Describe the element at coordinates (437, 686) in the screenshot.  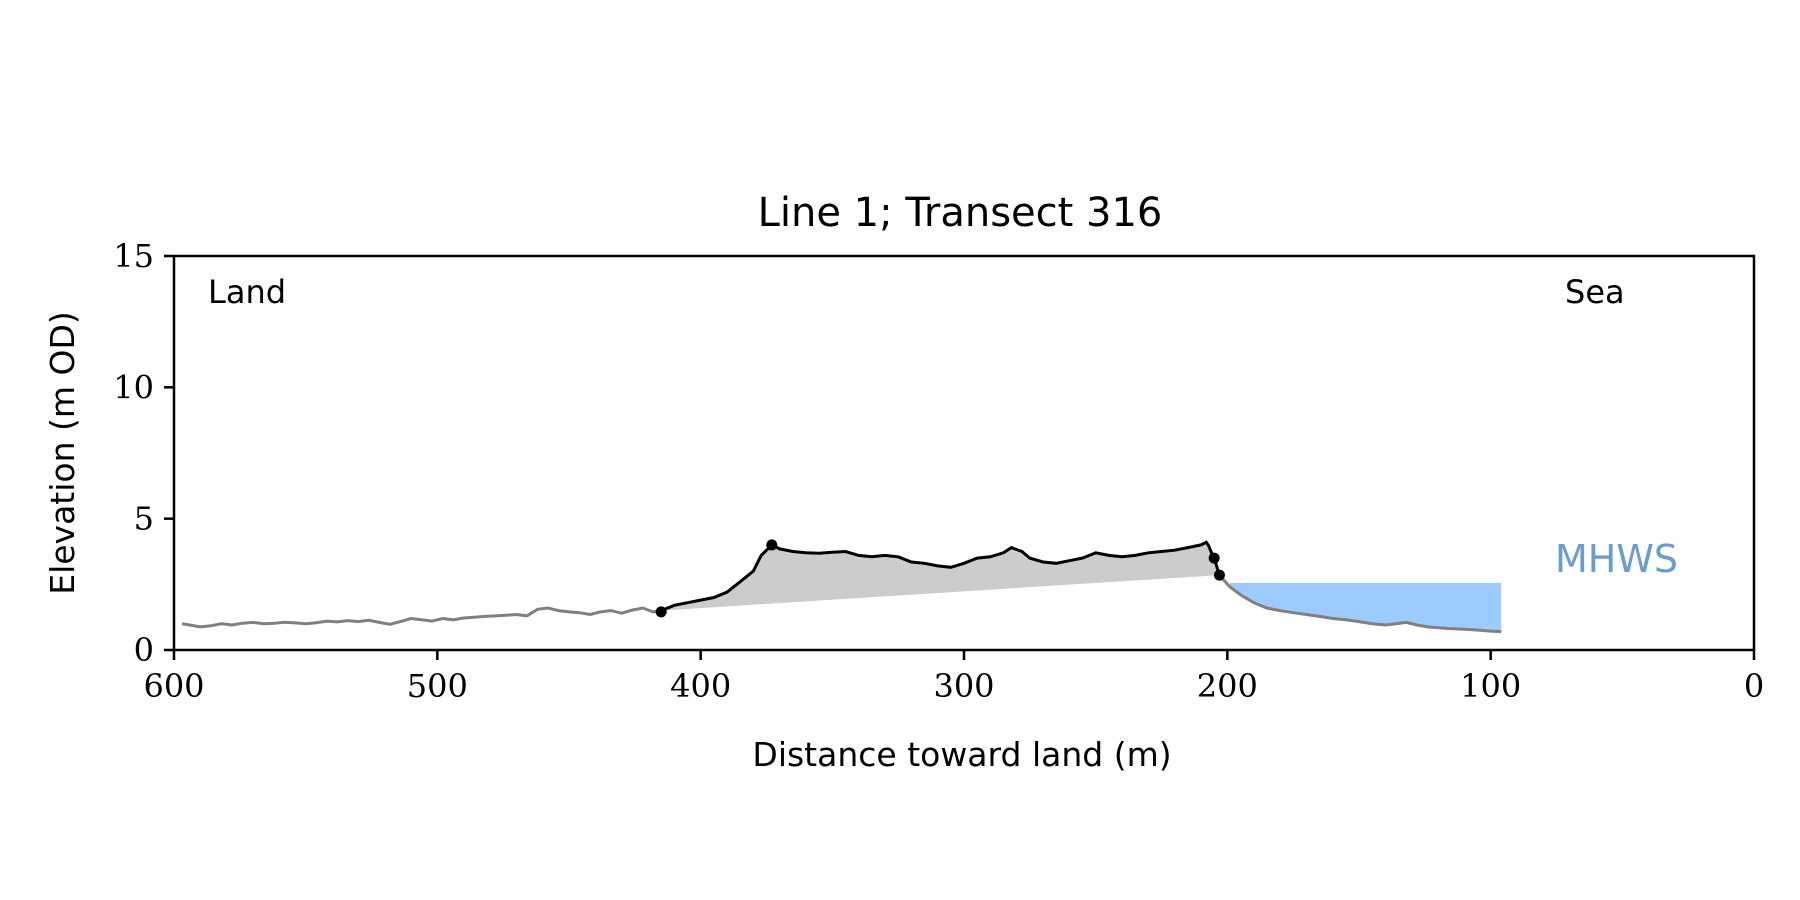
I see `x-tick-label: 500` at that location.